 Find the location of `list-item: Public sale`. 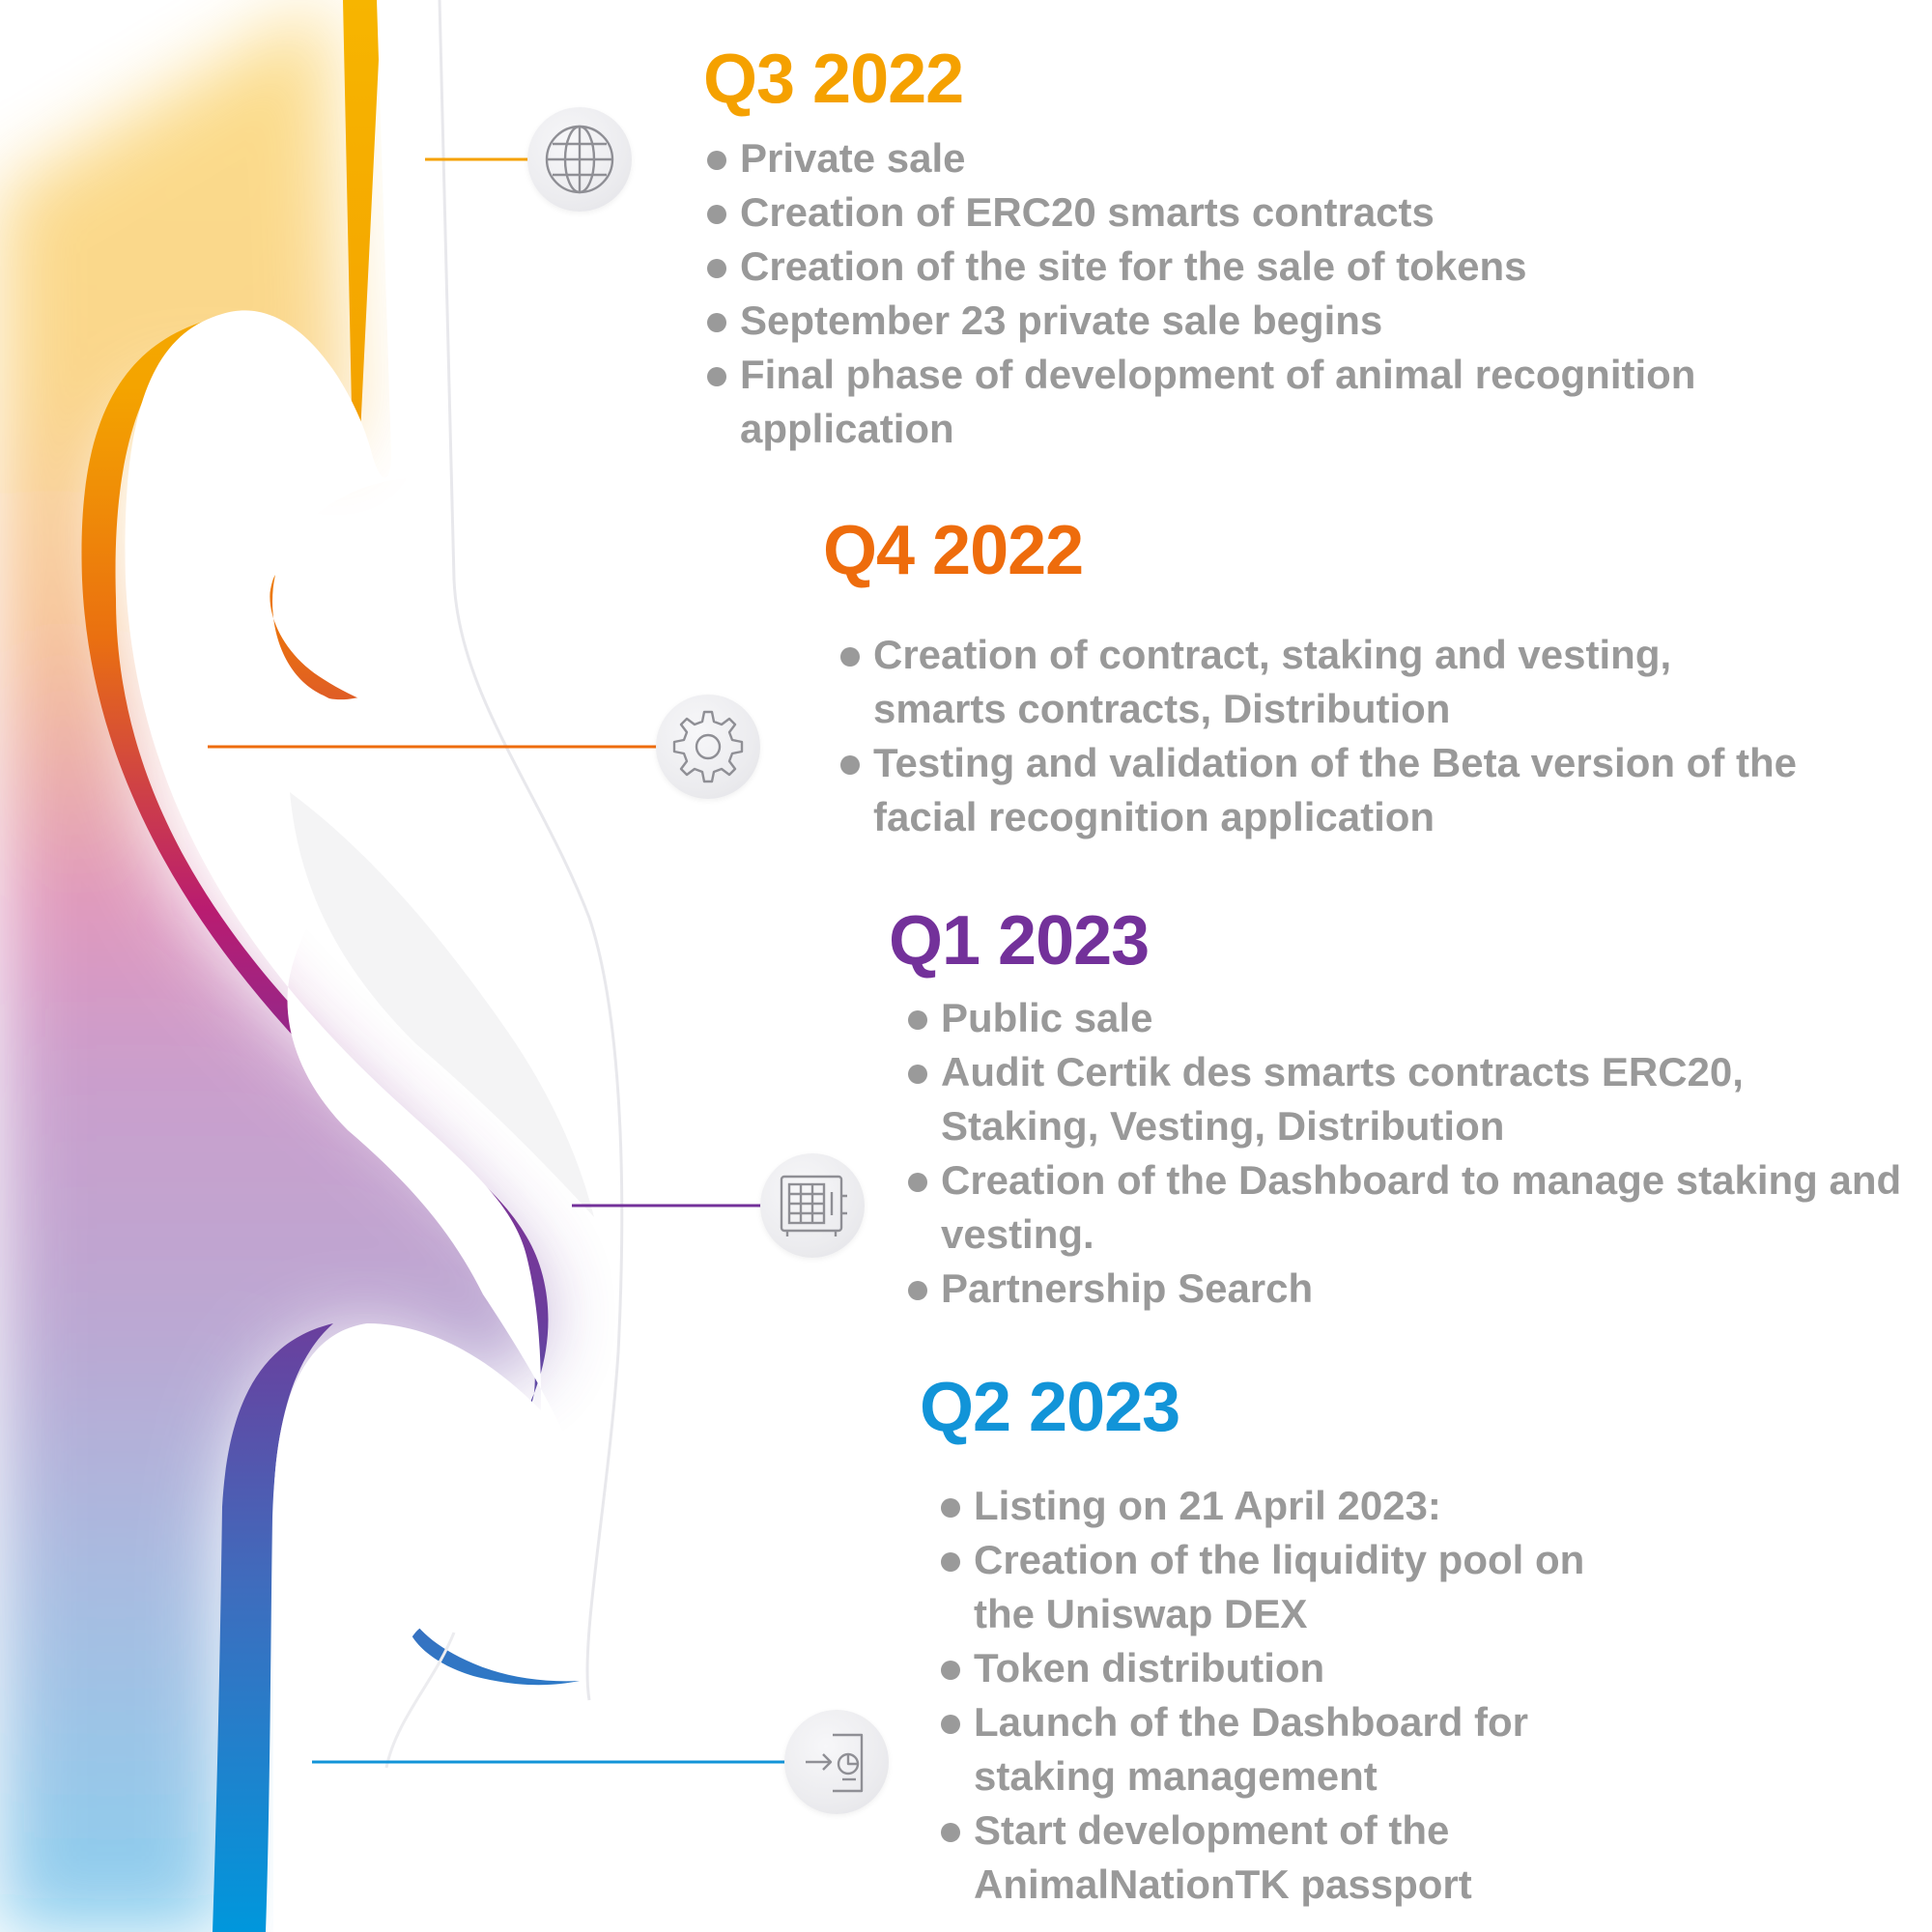

list-item: Public sale is located at coordinates (1392, 1018).